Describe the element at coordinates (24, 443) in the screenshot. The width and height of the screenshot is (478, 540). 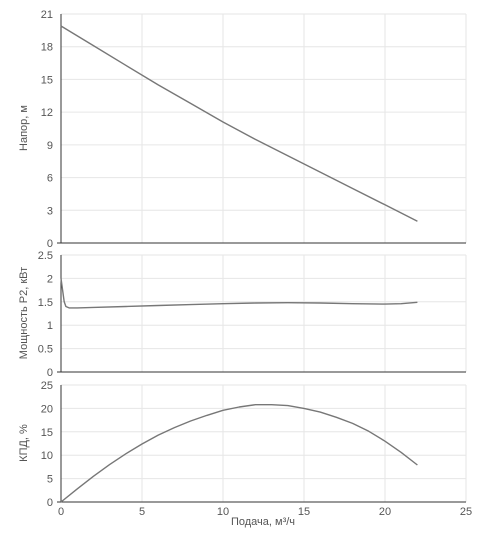
I see `efficiency-y-axis-title: КПД, %` at that location.